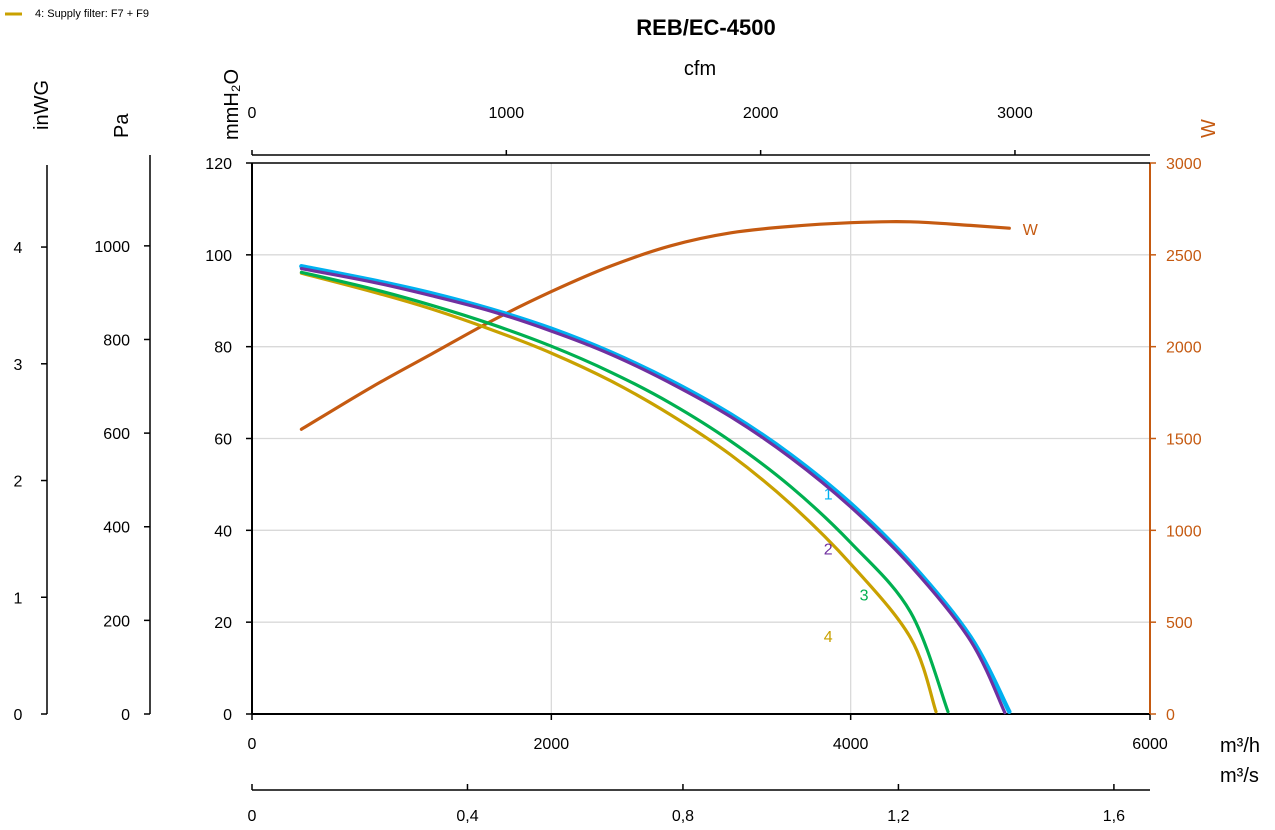 The width and height of the screenshot is (1275, 830). What do you see at coordinates (223, 623) in the screenshot?
I see `y-primary-tick-label: 20` at bounding box center [223, 623].